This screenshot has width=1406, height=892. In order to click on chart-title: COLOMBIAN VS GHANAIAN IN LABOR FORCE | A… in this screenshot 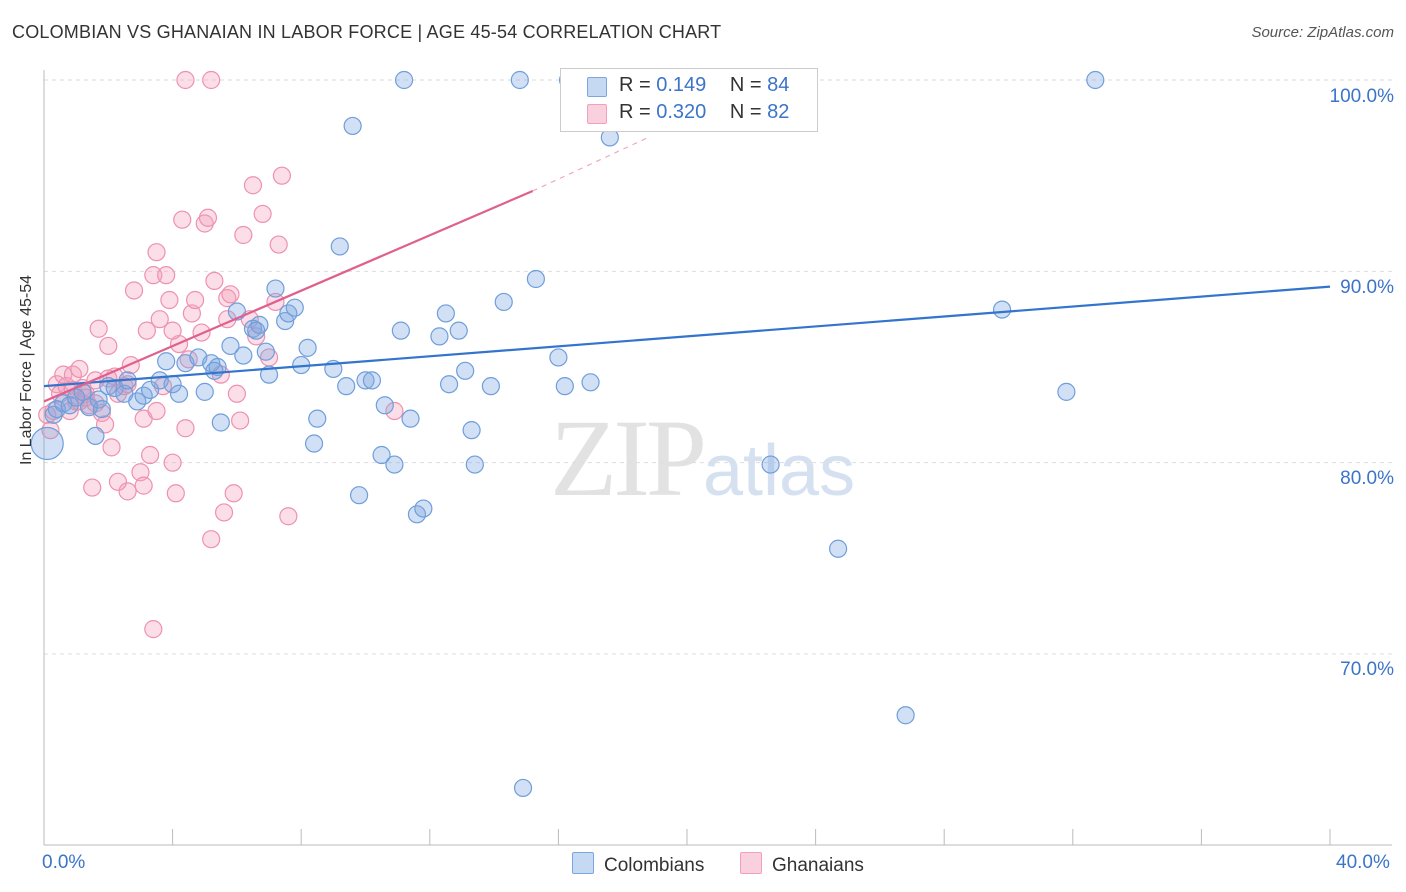, I will do `click(367, 32)`.